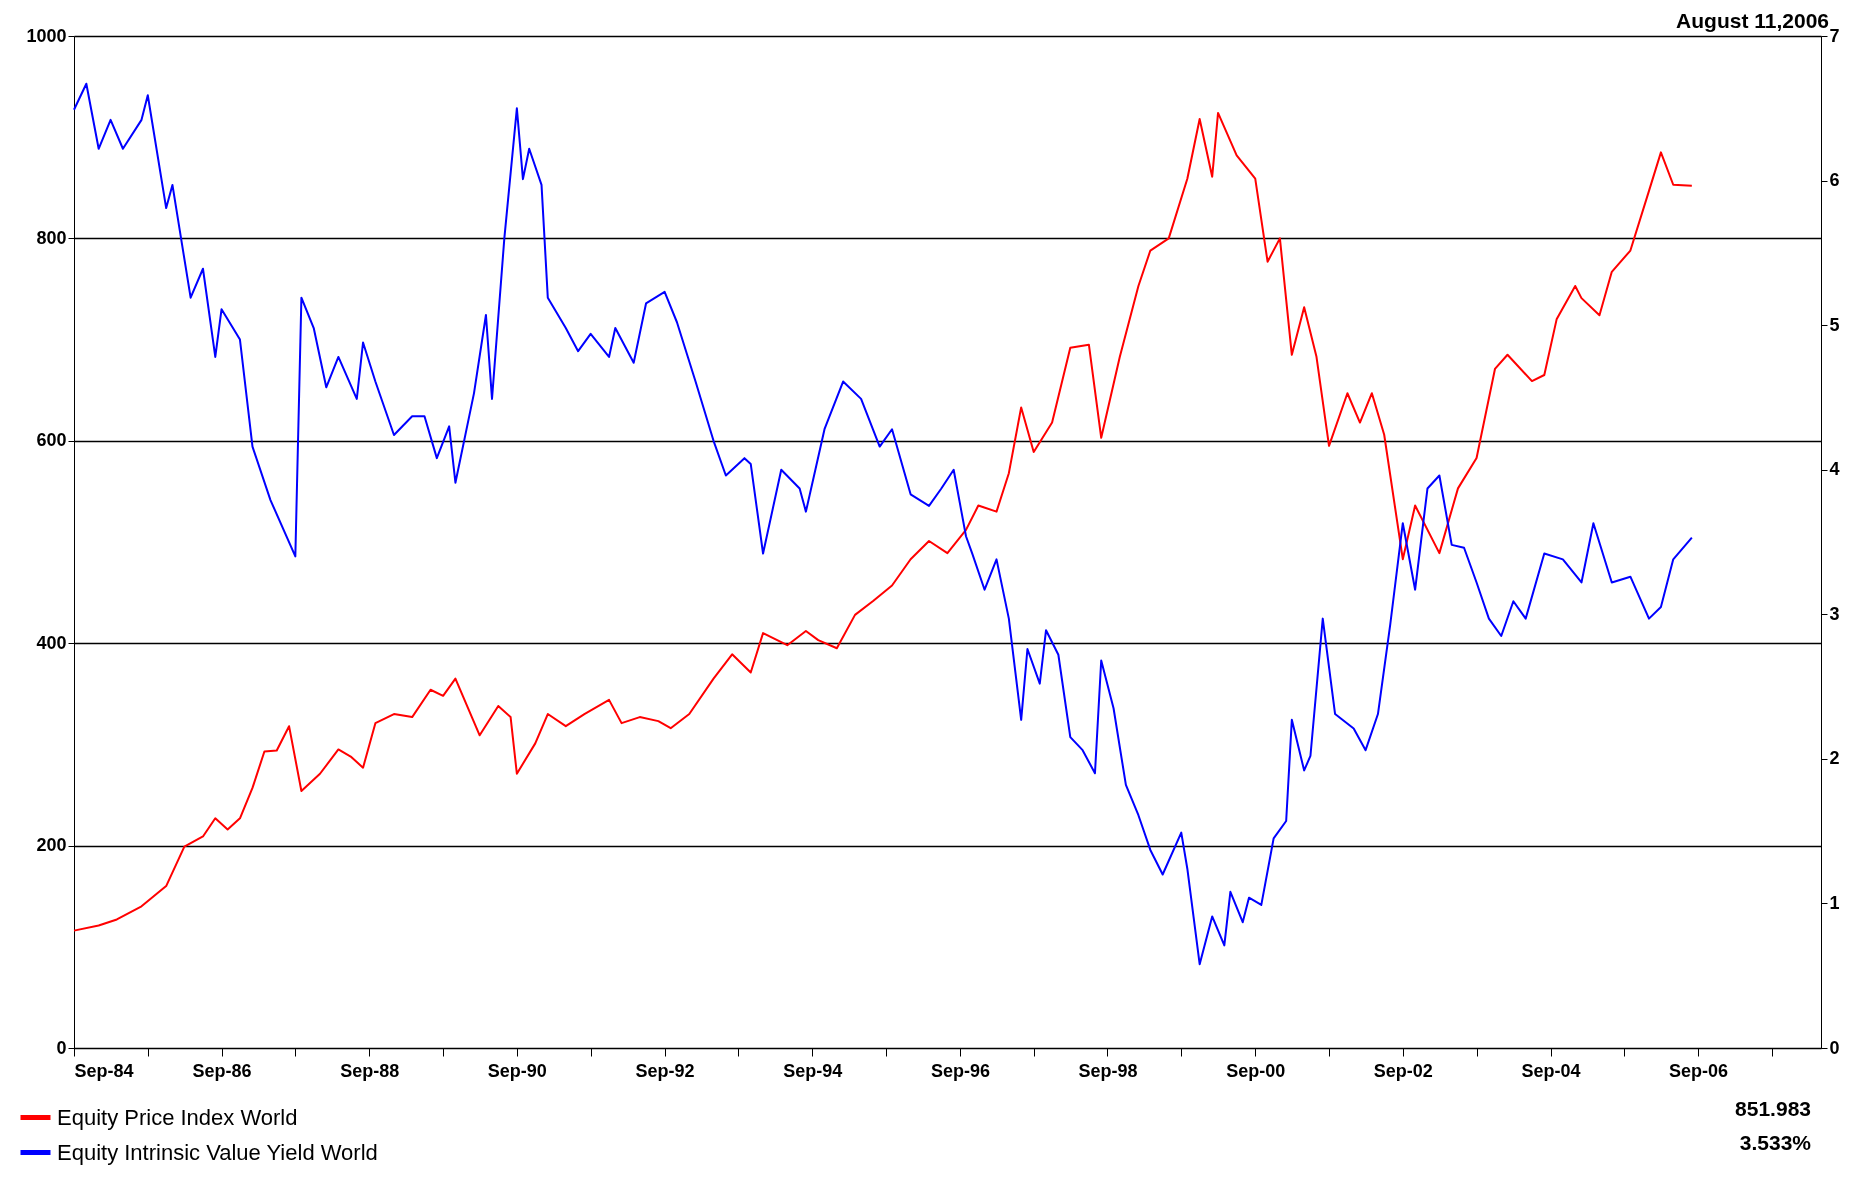  What do you see at coordinates (51, 642) in the screenshot?
I see `y-tick-label: 400` at bounding box center [51, 642].